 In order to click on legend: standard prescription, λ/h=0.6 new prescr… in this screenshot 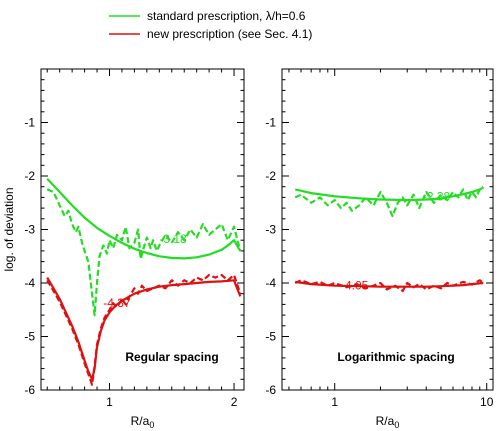, I will do `click(210, 25)`.